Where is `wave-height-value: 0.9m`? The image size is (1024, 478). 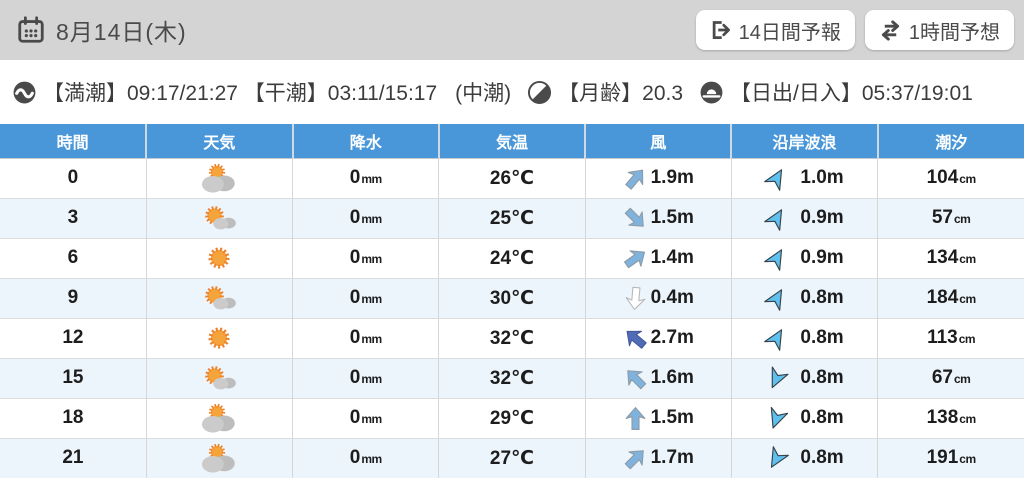 wave-height-value: 0.9m is located at coordinates (822, 257).